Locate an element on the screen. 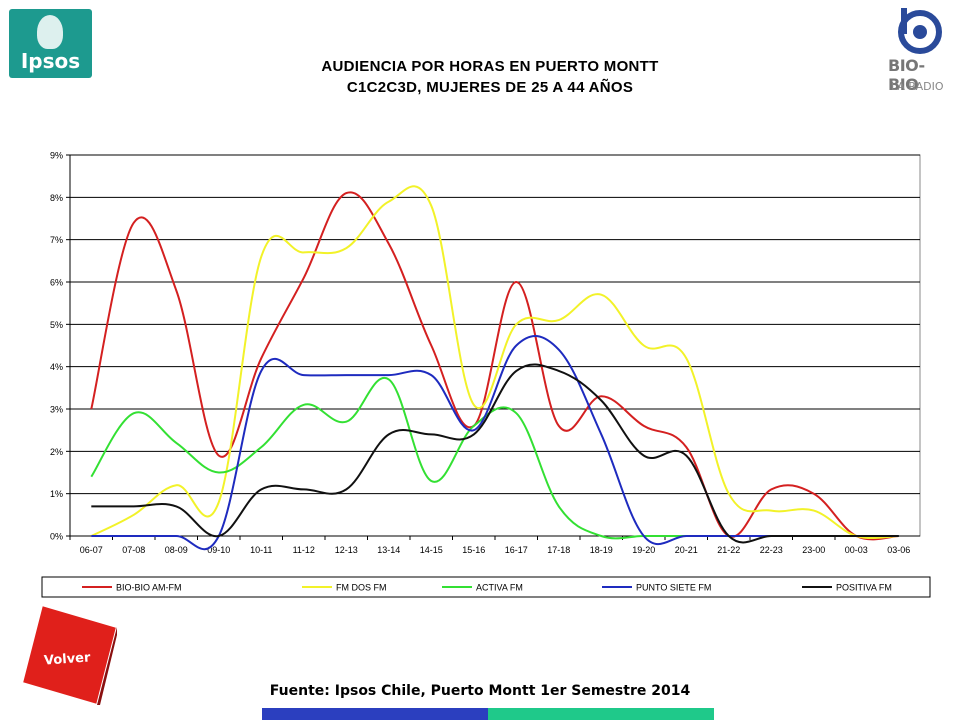 This screenshot has width=960, height=720. x-tick-label: 13-14 is located at coordinates (388, 550).